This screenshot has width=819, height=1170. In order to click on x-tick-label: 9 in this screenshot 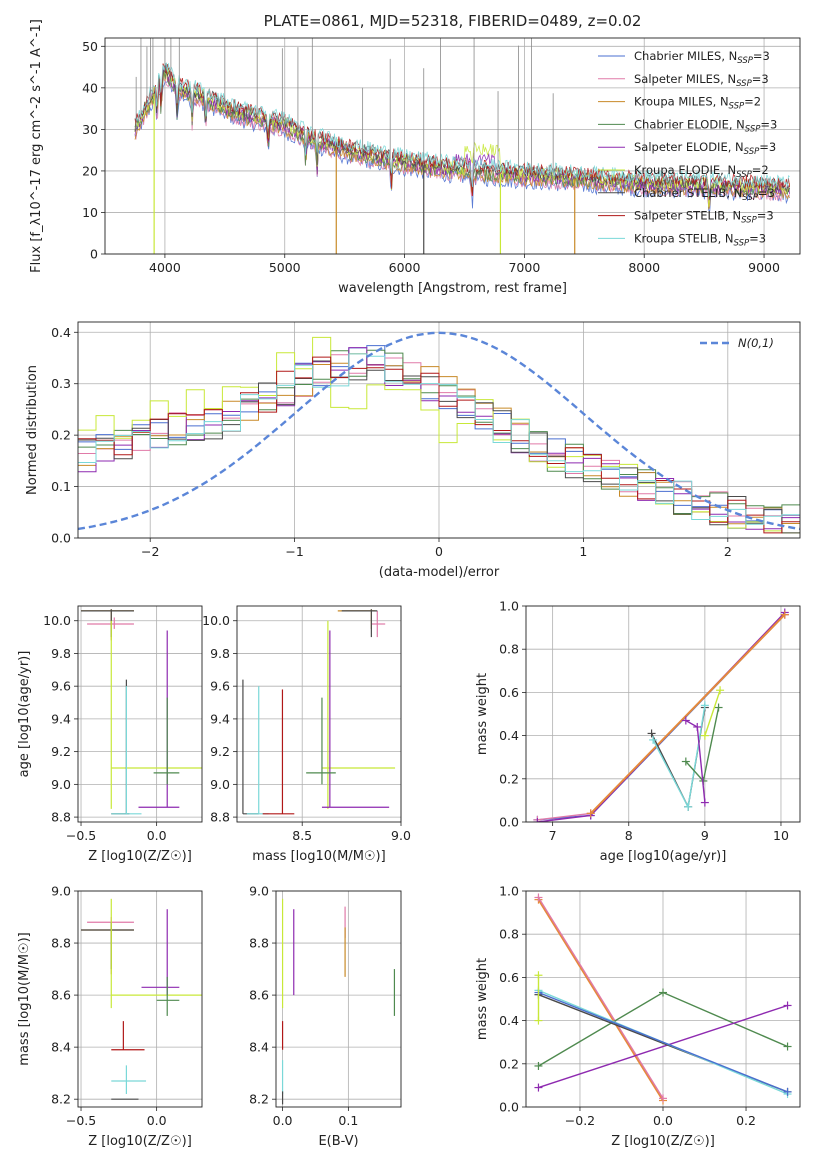, I will do `click(705, 835)`.